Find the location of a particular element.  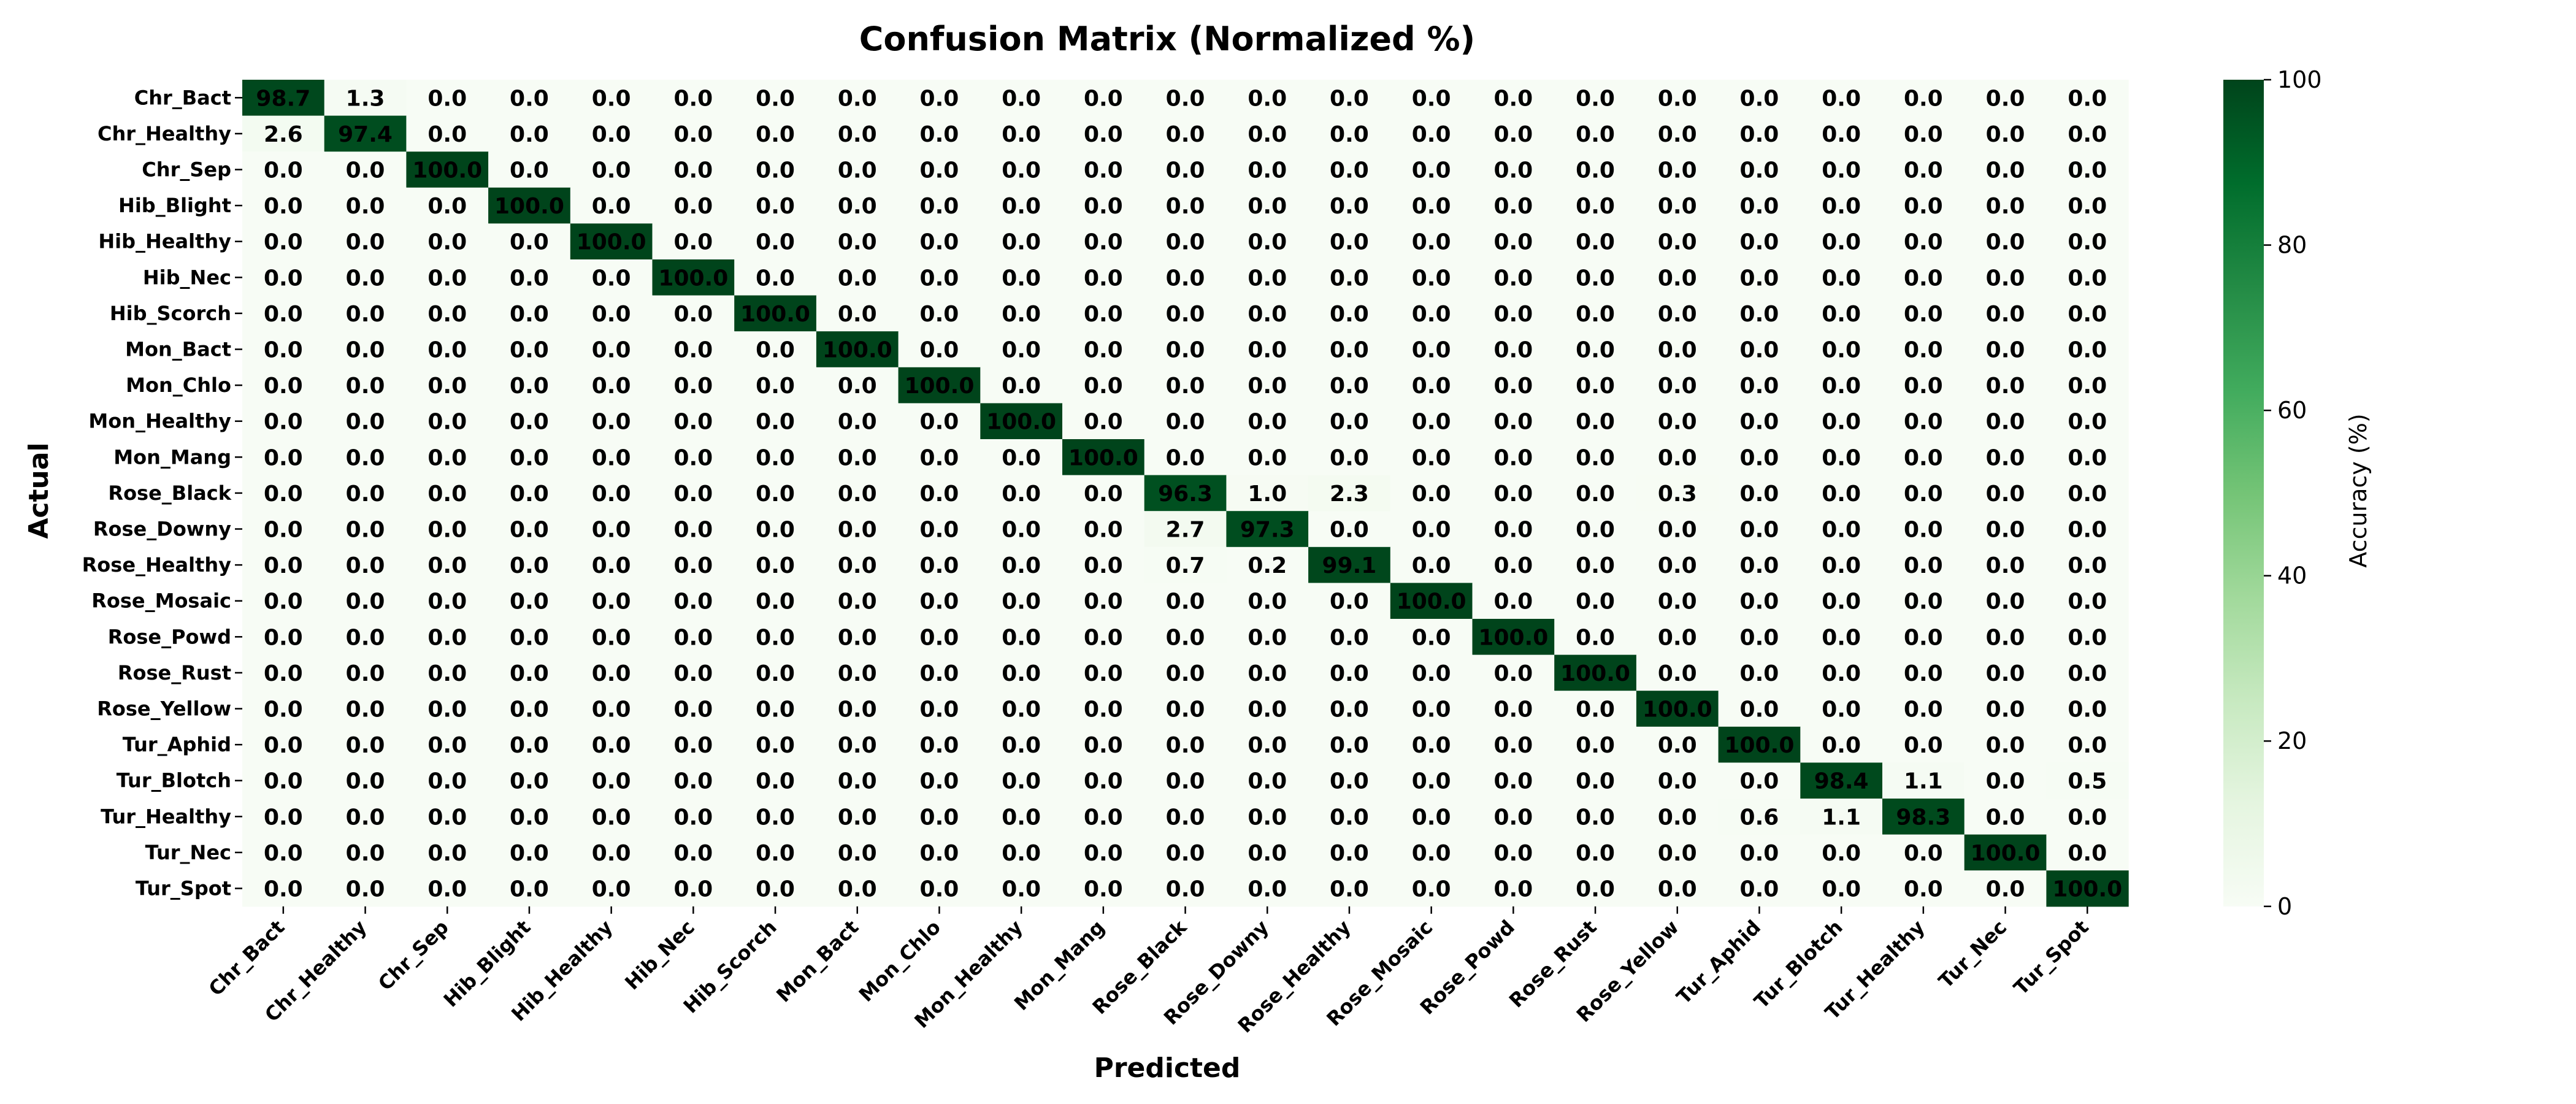

cell-value-label: 100.0 is located at coordinates (1103, 457).